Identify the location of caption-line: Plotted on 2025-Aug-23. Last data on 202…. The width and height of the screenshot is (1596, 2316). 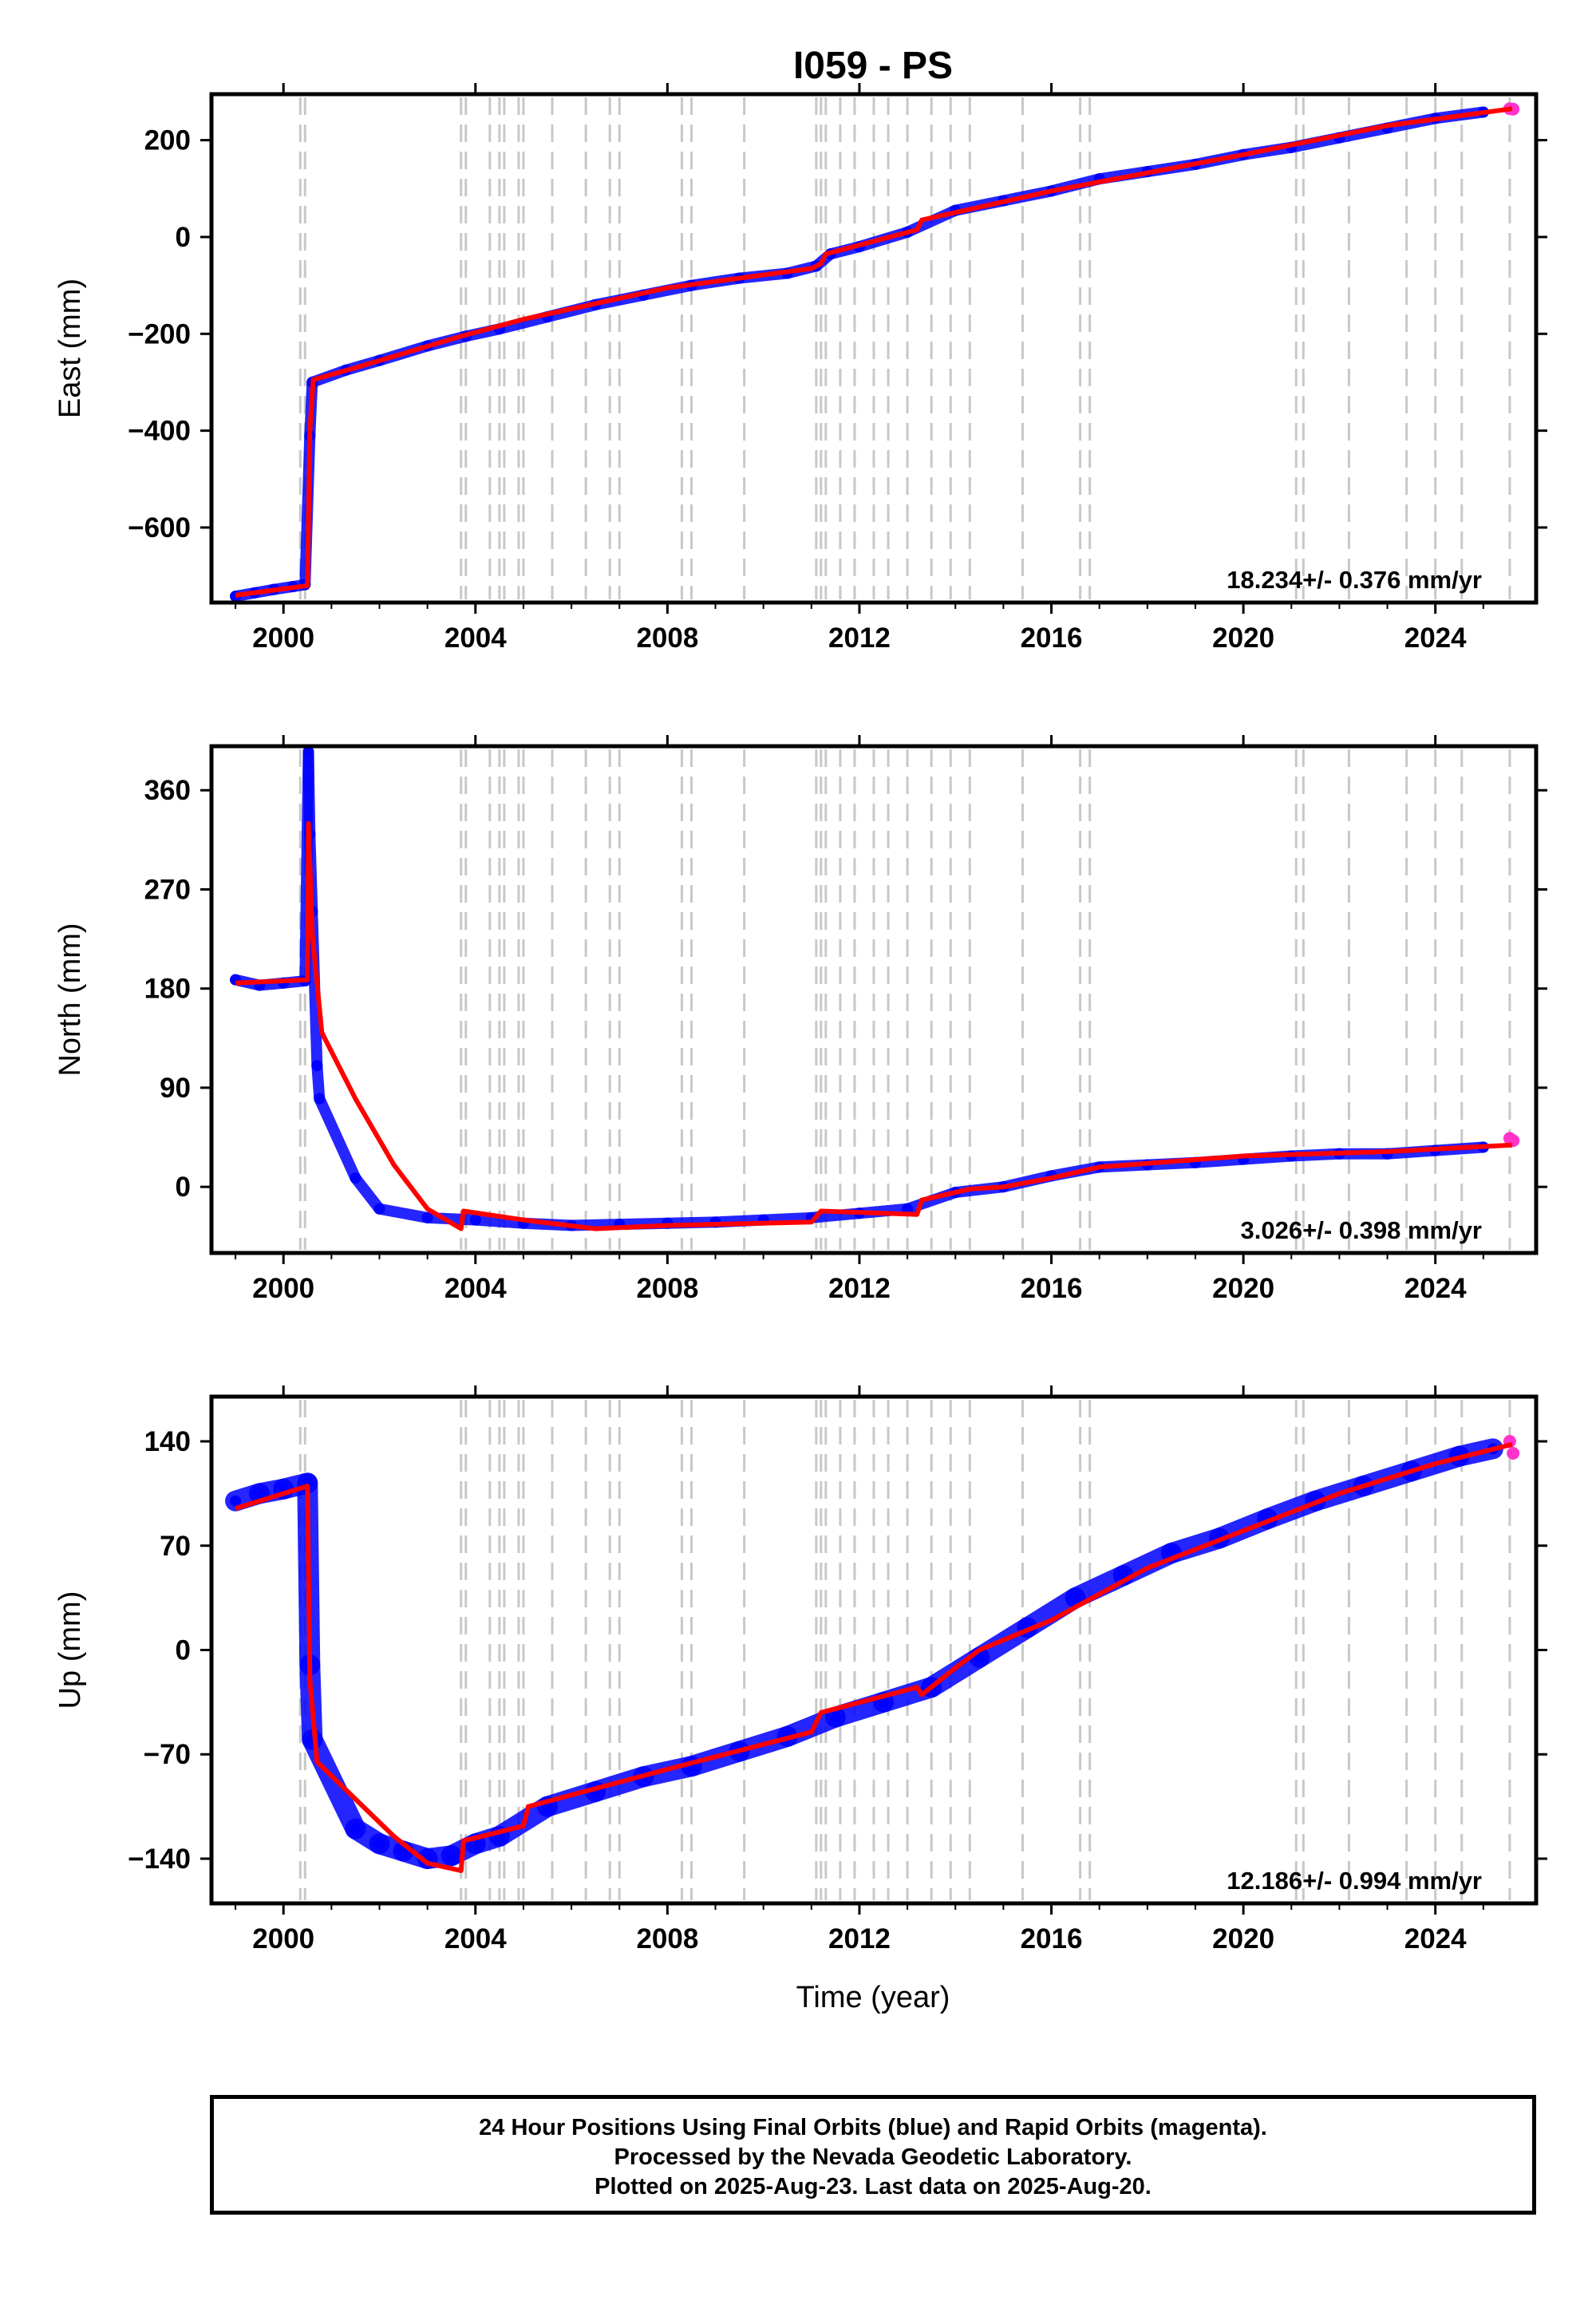
(873, 2186).